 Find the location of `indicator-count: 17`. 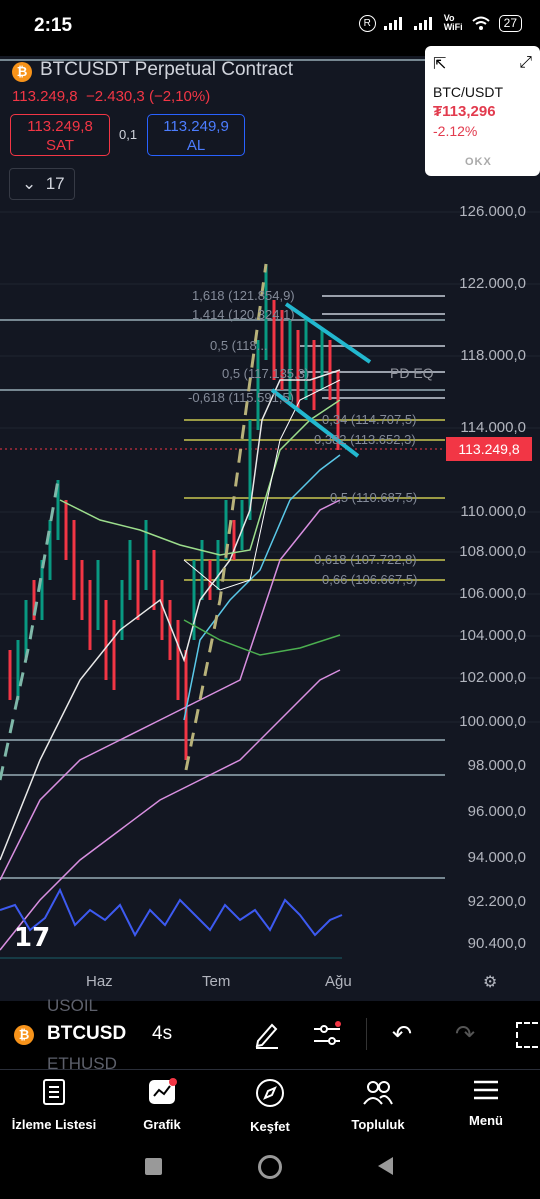

indicator-count: 17 is located at coordinates (55, 183).